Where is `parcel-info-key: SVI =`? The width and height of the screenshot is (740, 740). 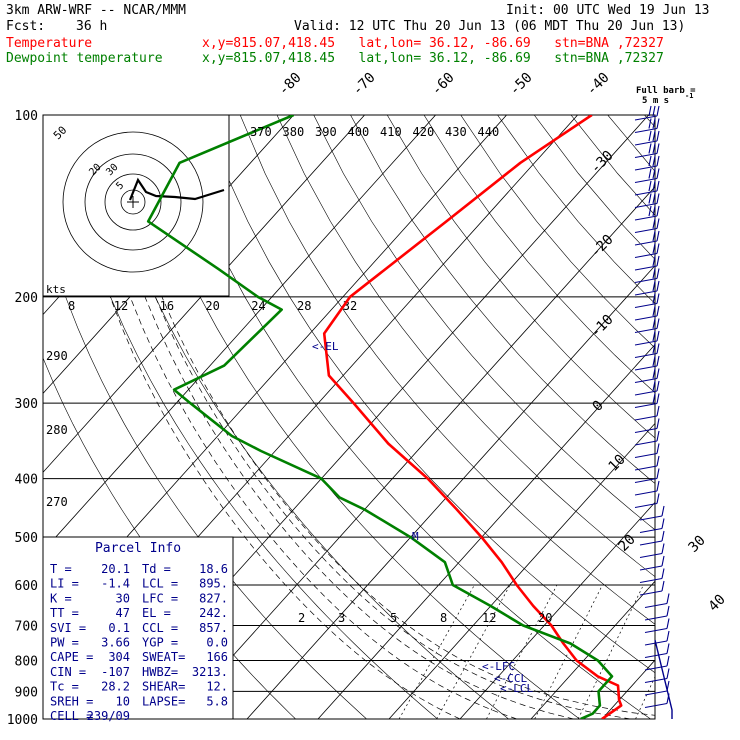
parcel-info-key: SVI = is located at coordinates (68, 628).